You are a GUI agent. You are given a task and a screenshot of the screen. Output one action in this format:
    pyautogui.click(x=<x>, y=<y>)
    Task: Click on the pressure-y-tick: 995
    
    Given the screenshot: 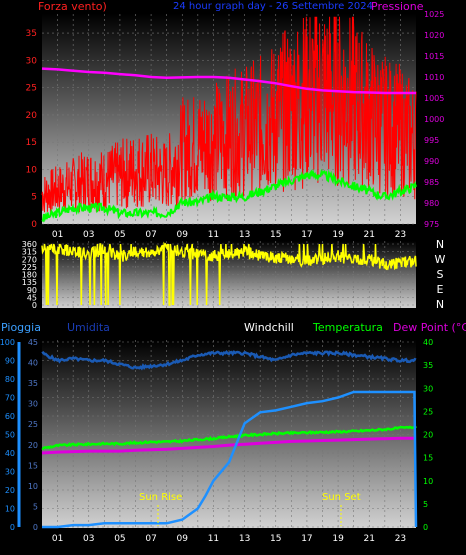 What is the action you would take?
    pyautogui.click(x=431, y=140)
    